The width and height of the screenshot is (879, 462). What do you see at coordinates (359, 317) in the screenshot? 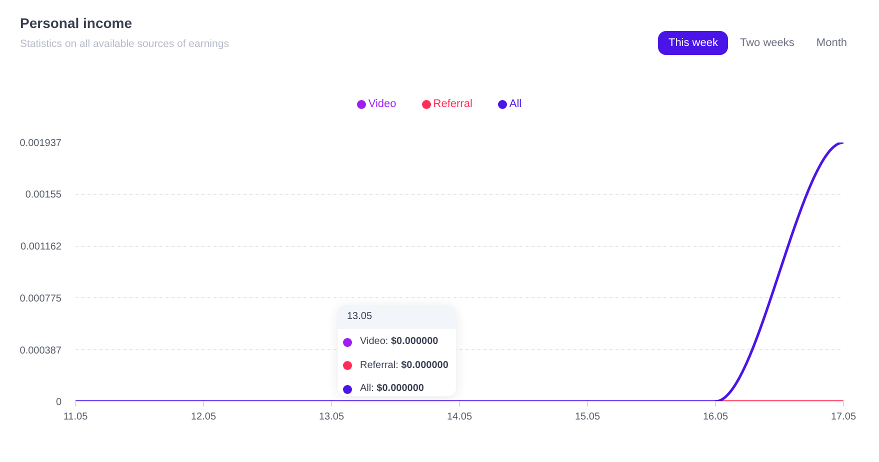
I see `annotation: 13.05` at bounding box center [359, 317].